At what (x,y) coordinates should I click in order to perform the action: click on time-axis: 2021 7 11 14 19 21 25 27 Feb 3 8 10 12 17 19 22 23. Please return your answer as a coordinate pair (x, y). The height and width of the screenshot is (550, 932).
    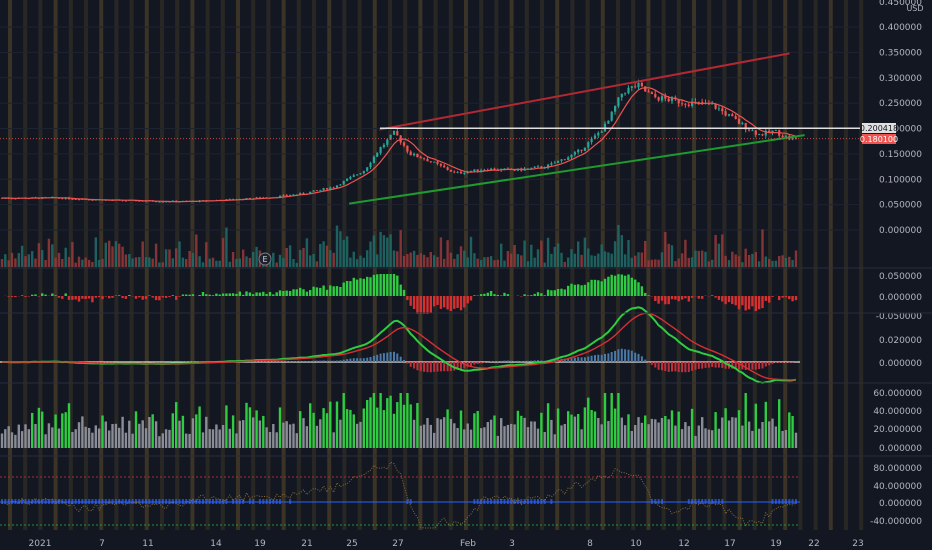
    Looking at the image, I should click on (446, 544).